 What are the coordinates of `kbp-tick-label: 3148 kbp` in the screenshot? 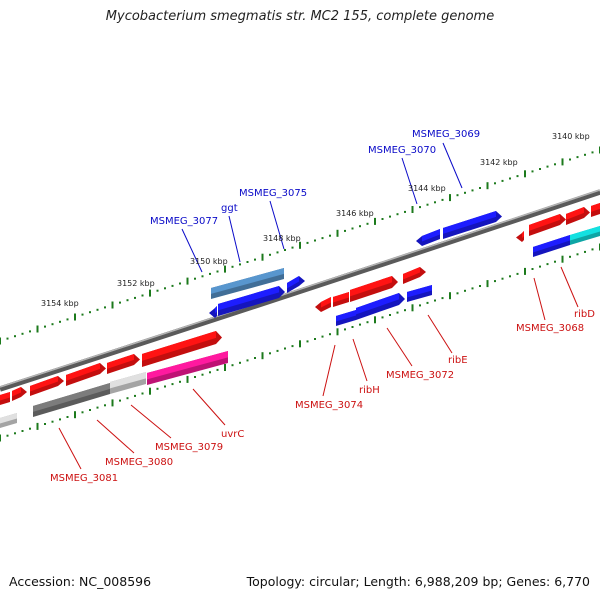 It's located at (282, 238).